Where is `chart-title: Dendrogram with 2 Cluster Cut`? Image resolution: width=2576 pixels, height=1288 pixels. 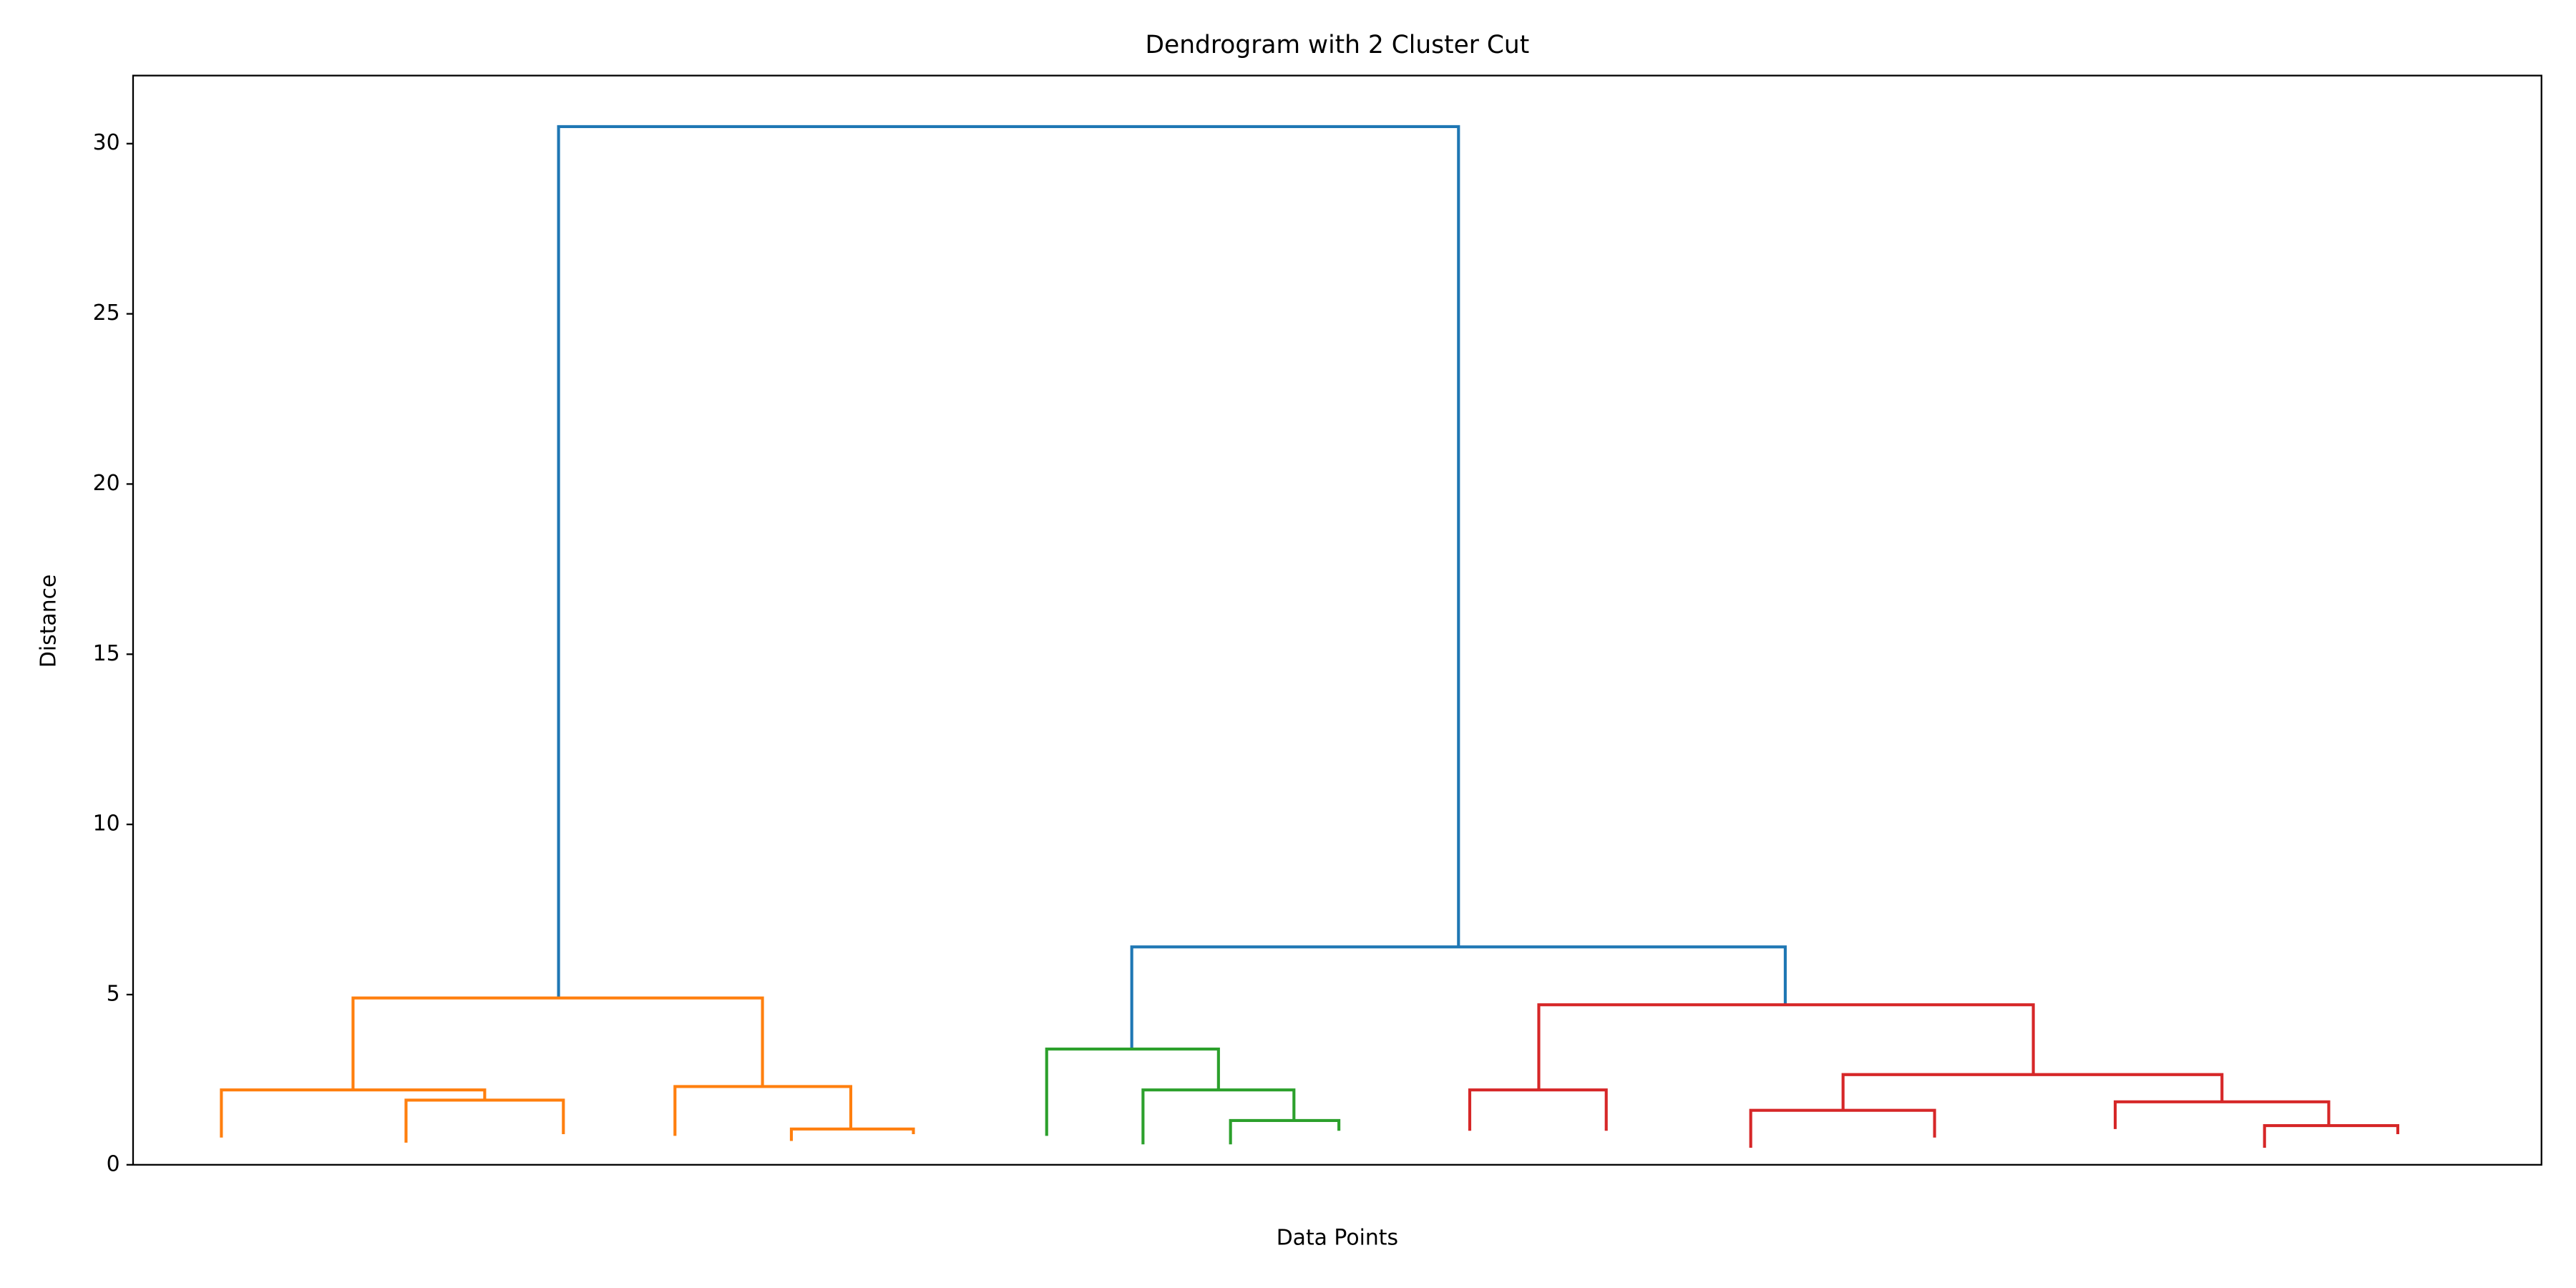
chart-title: Dendrogram with 2 Cluster Cut is located at coordinates (1338, 45).